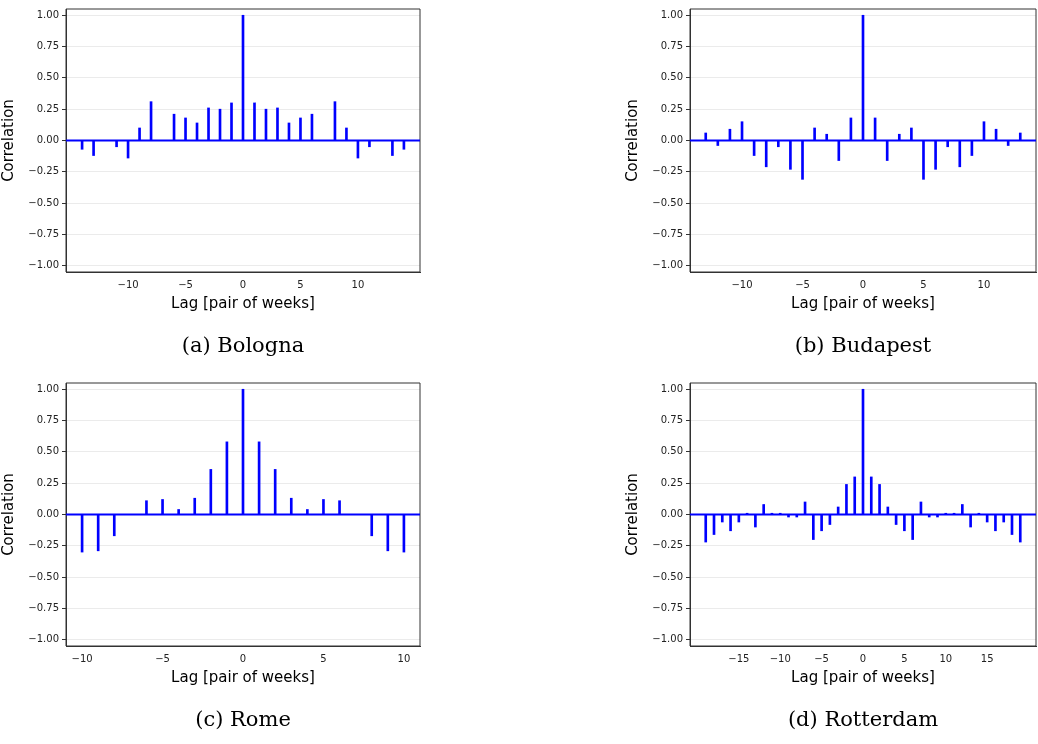 This screenshot has width=1038, height=744. I want to click on text: (b) Budapest, so click(863, 345).